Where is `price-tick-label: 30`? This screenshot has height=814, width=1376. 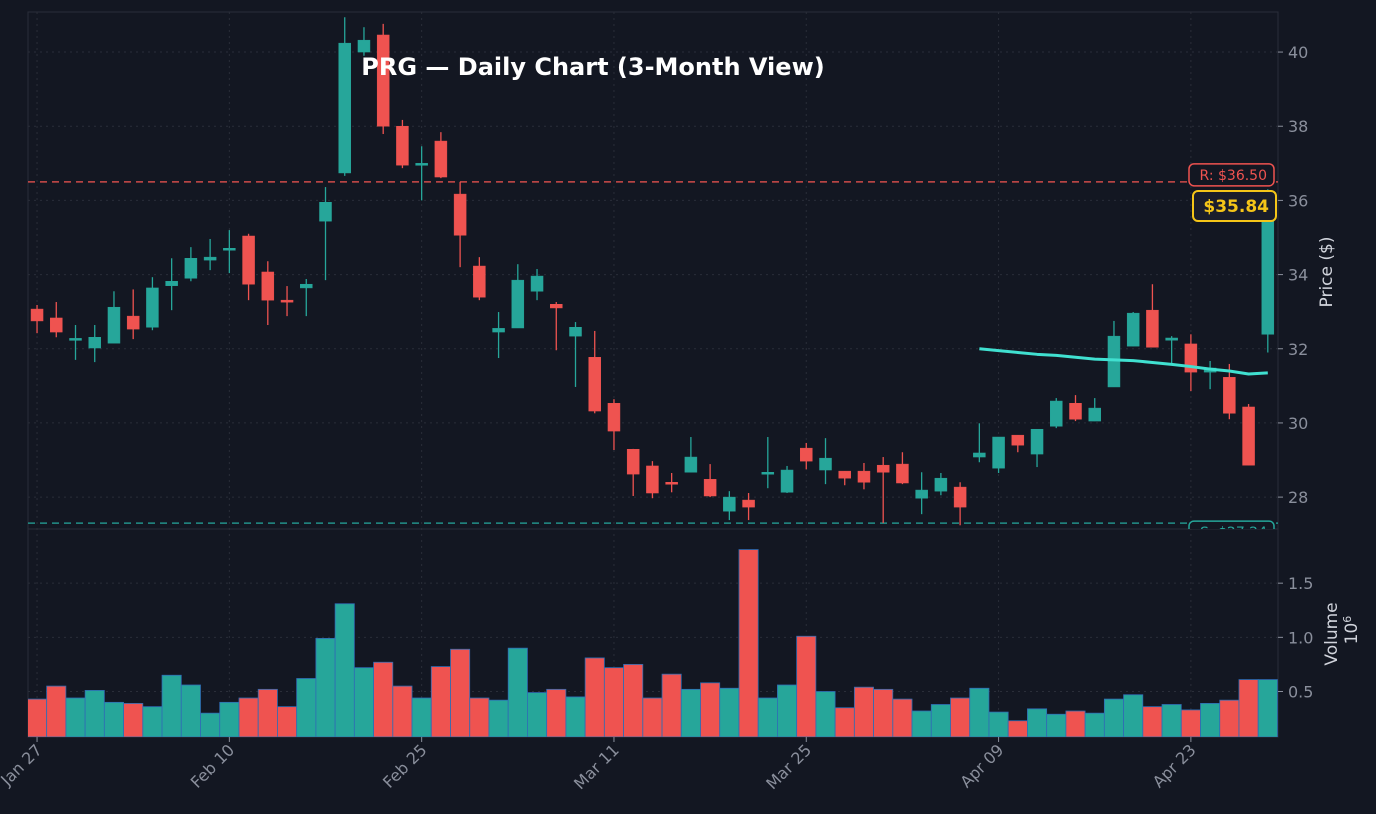
price-tick-label: 30 is located at coordinates (1298, 423).